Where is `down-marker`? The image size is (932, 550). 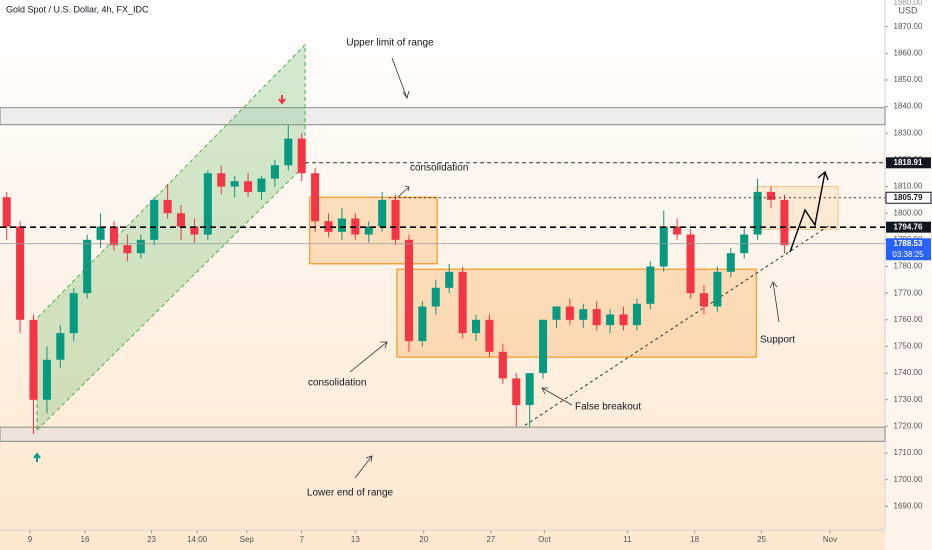 down-marker is located at coordinates (282, 100).